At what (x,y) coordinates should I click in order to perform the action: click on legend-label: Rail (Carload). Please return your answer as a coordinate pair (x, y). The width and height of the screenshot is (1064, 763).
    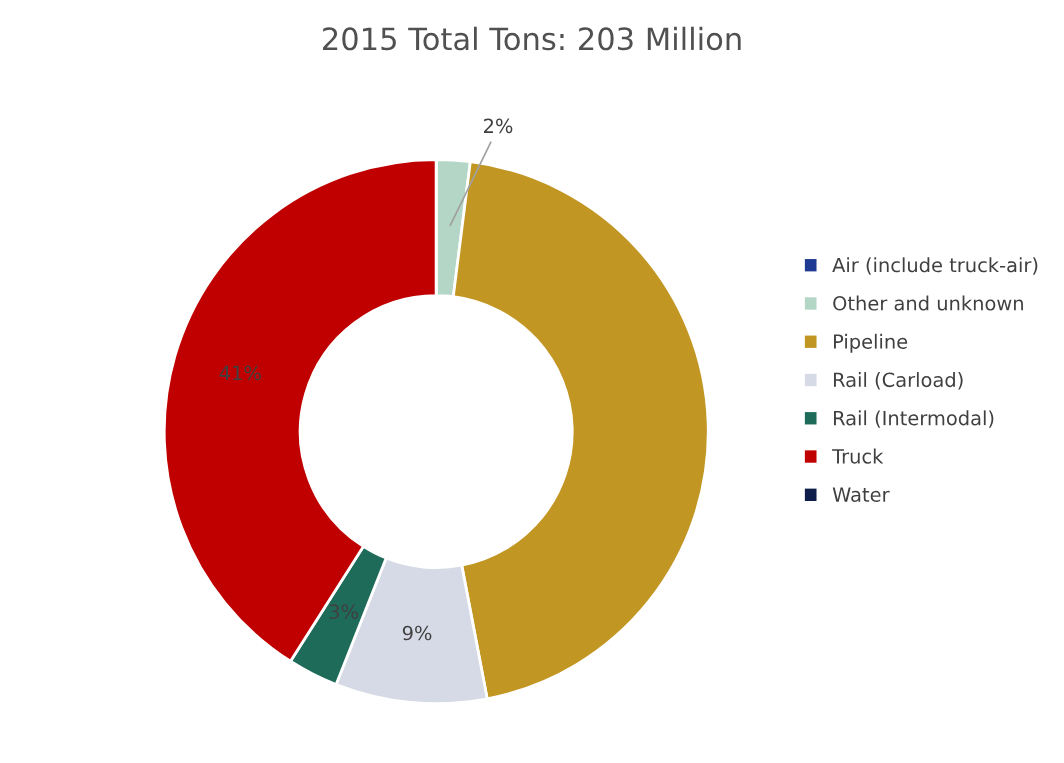
    Looking at the image, I should click on (898, 381).